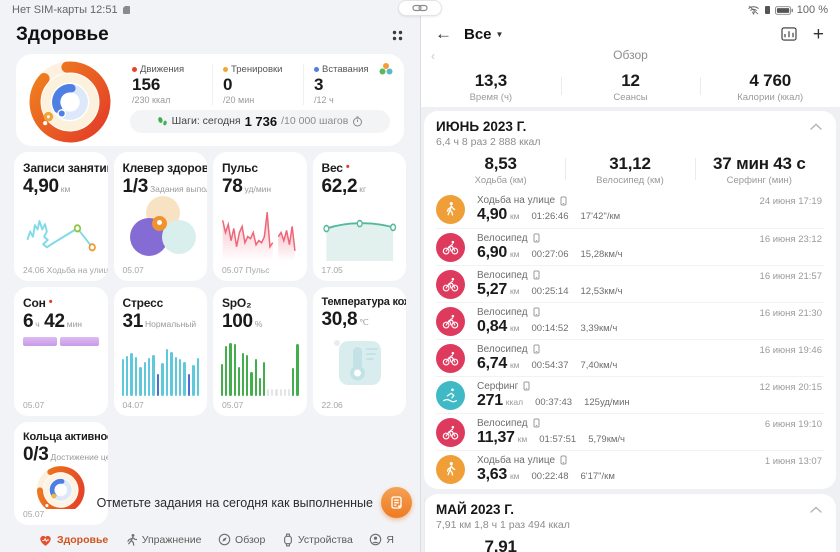 The width and height of the screenshot is (840, 552). What do you see at coordinates (246, 270) in the screenshot?
I see `pulse-footer: 05.07 Пульс` at bounding box center [246, 270].